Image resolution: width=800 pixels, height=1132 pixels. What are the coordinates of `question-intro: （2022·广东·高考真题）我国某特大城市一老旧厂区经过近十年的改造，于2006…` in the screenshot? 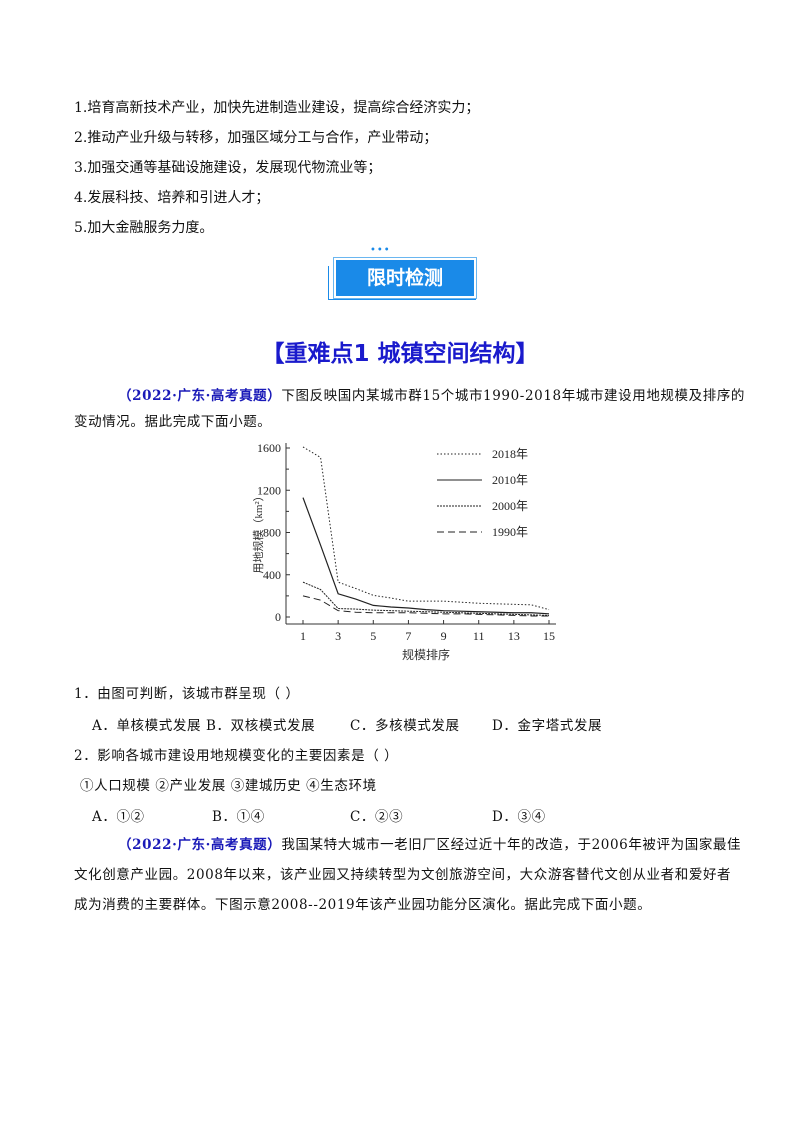 It's located at (429, 843).